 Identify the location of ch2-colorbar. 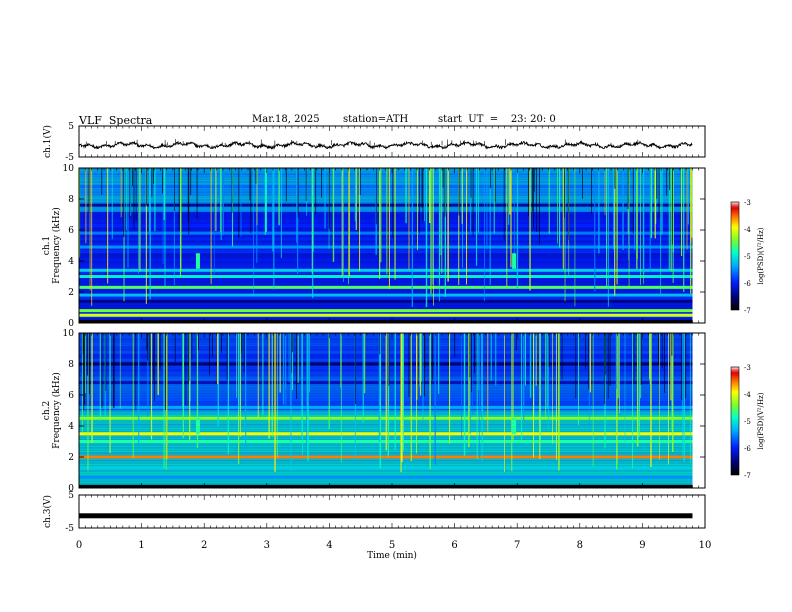
(735, 421).